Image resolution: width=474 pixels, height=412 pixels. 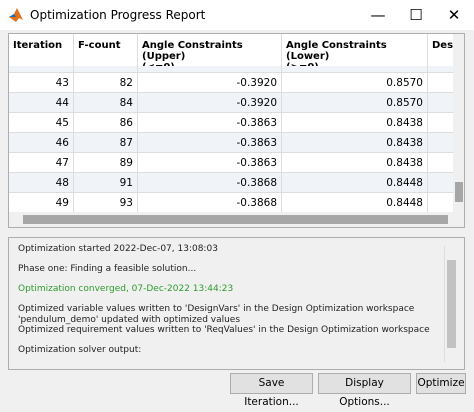 What do you see at coordinates (106, 83) in the screenshot?
I see `table-cell: 82` at bounding box center [106, 83].